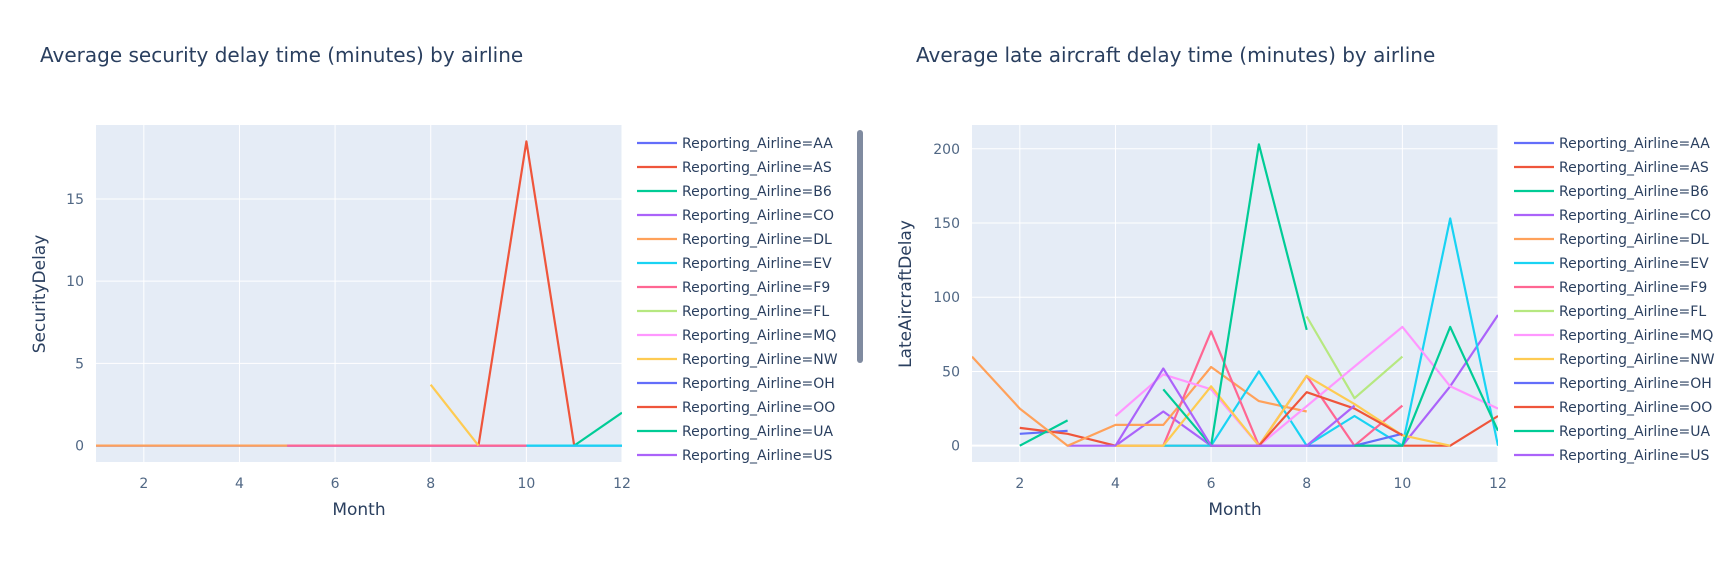  I want to click on y-tick-label: 150, so click(946, 224).